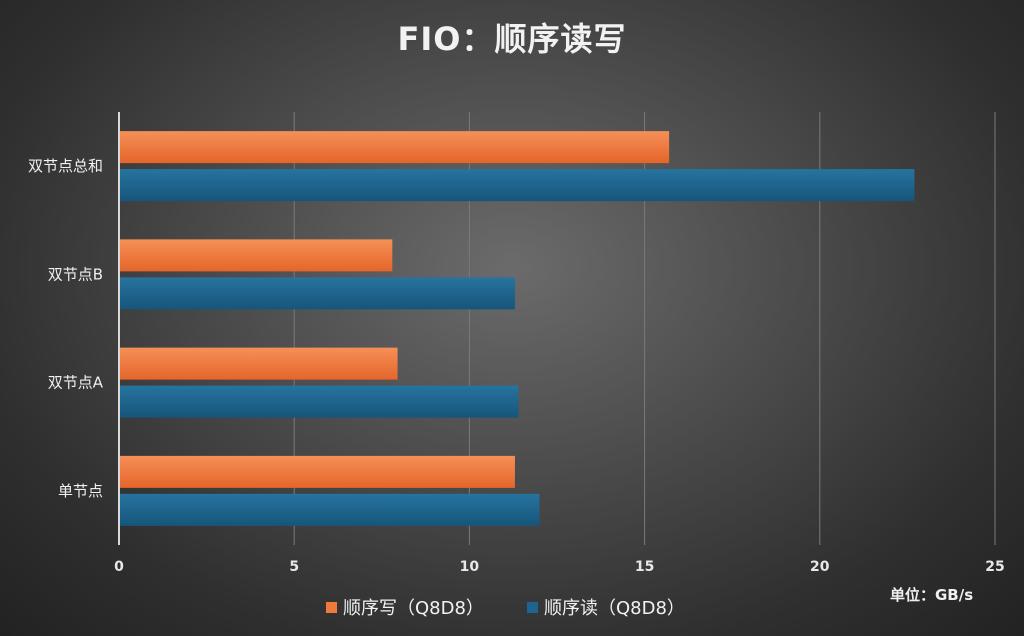 This screenshot has width=1024, height=636. Describe the element at coordinates (512, 39) in the screenshot. I see `chart-title: FIO：顺序读写` at that location.